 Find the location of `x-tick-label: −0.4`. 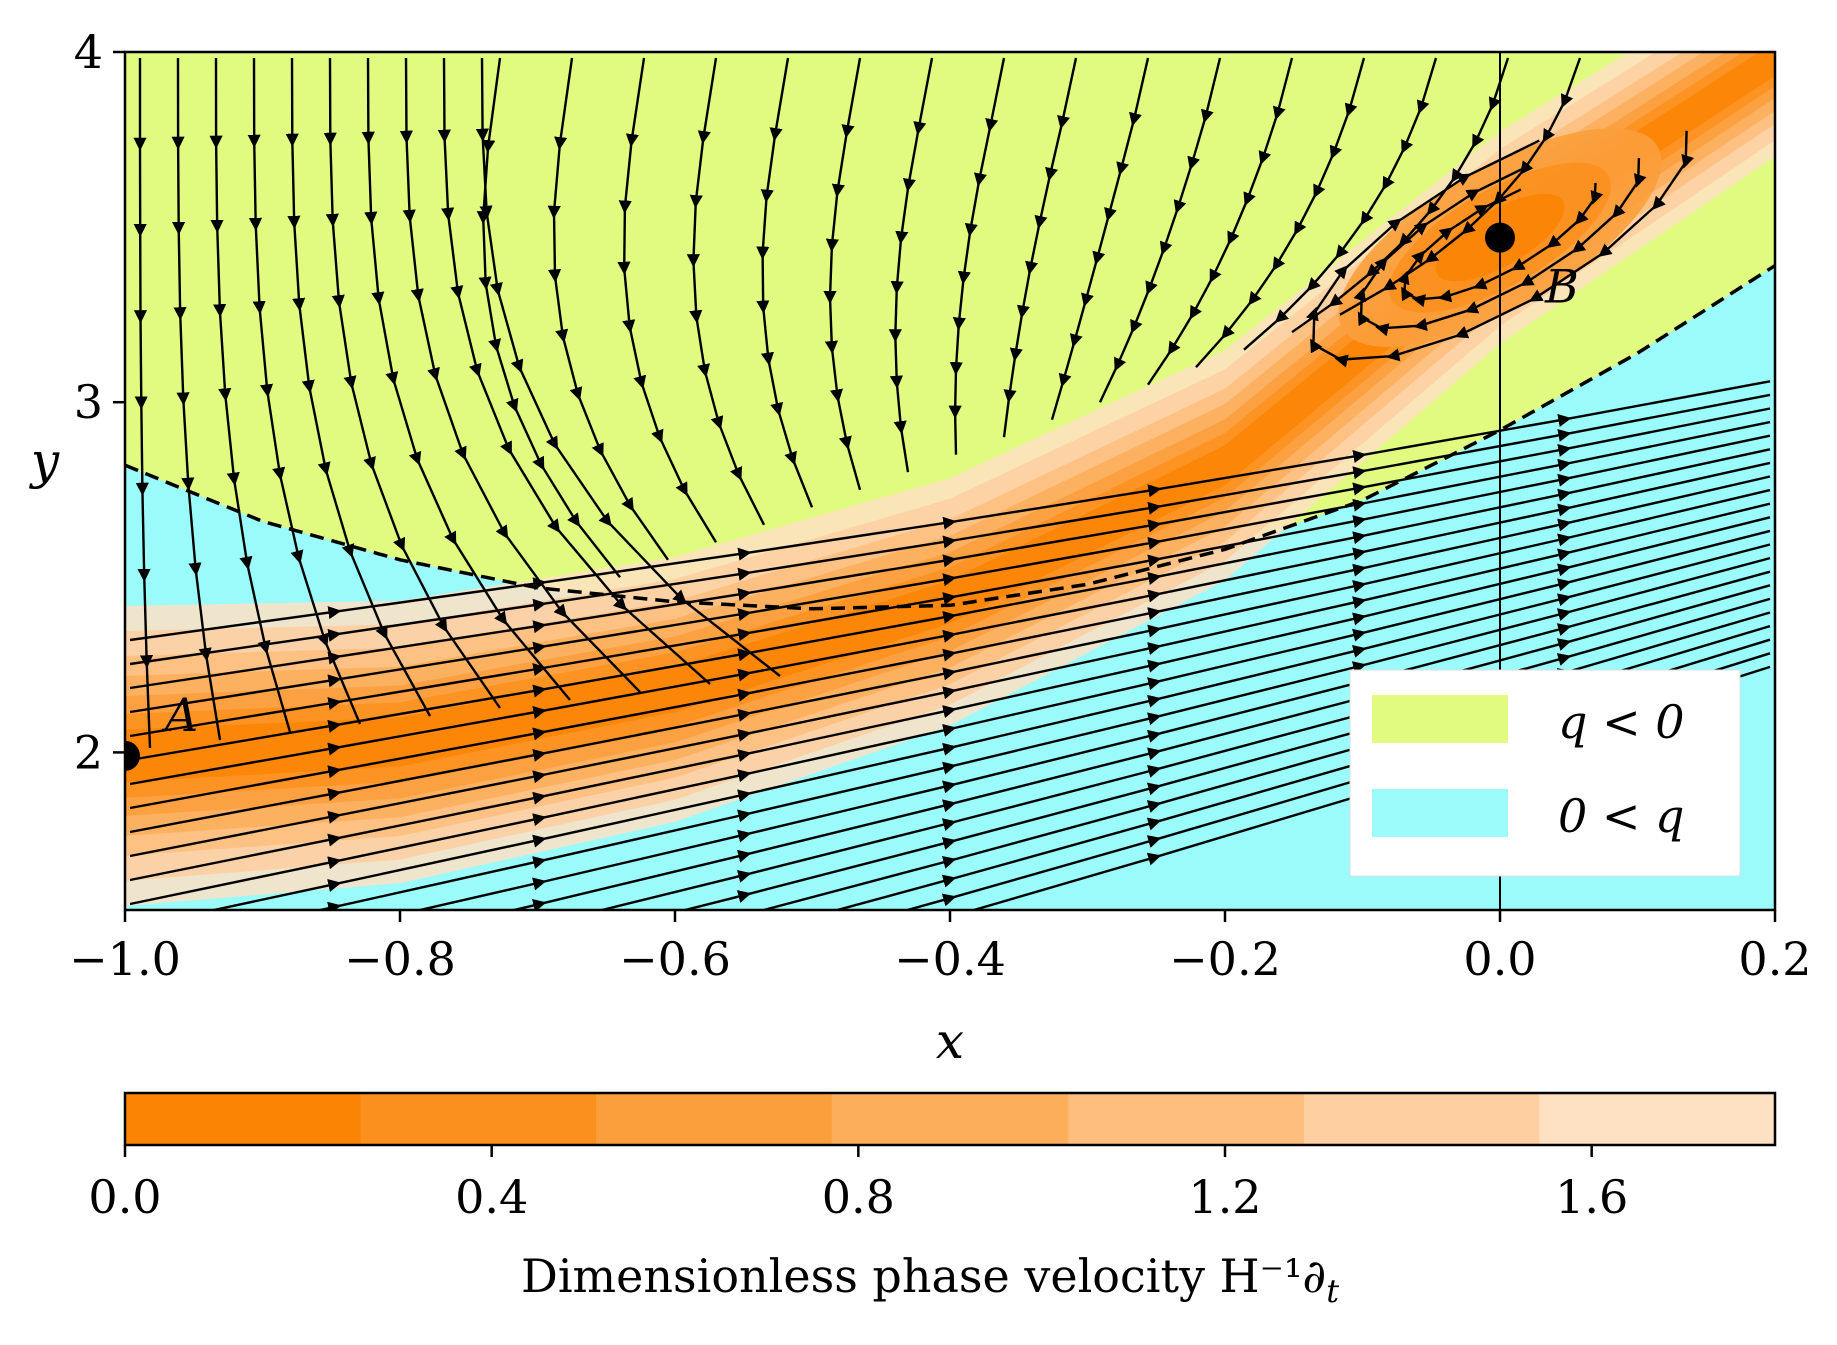

x-tick-label: −0.4 is located at coordinates (950, 959).